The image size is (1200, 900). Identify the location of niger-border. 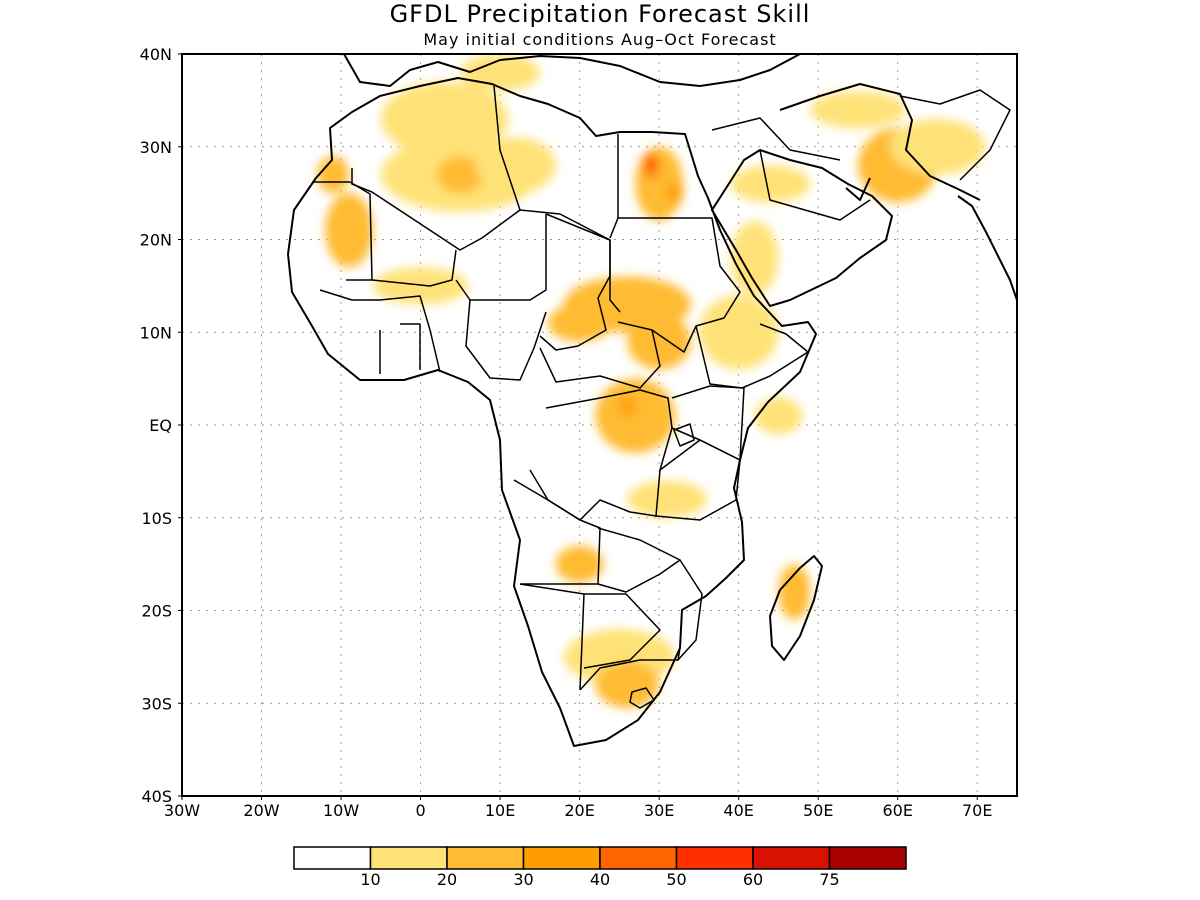
(501, 257).